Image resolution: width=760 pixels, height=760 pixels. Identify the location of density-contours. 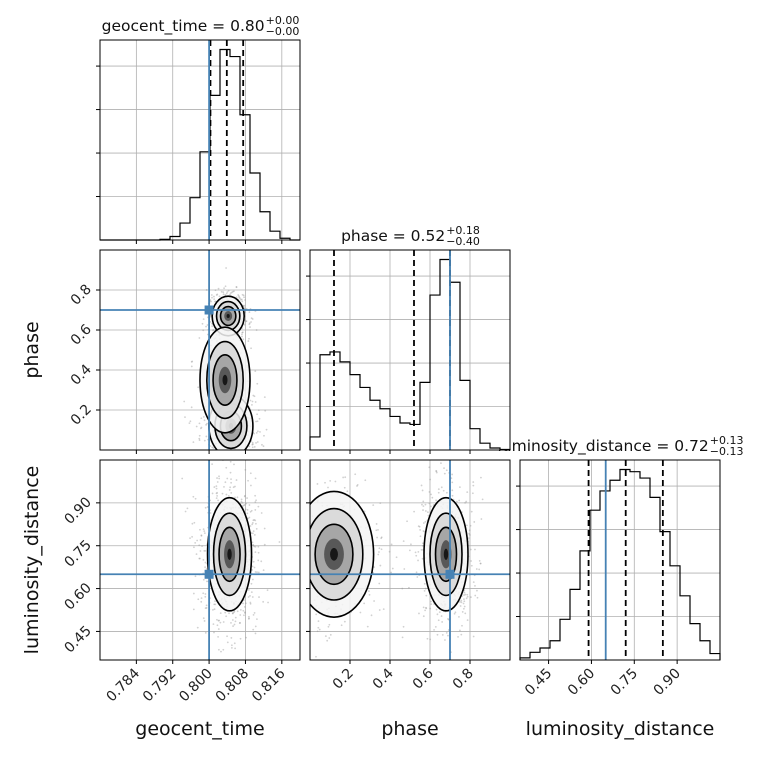
(229, 554).